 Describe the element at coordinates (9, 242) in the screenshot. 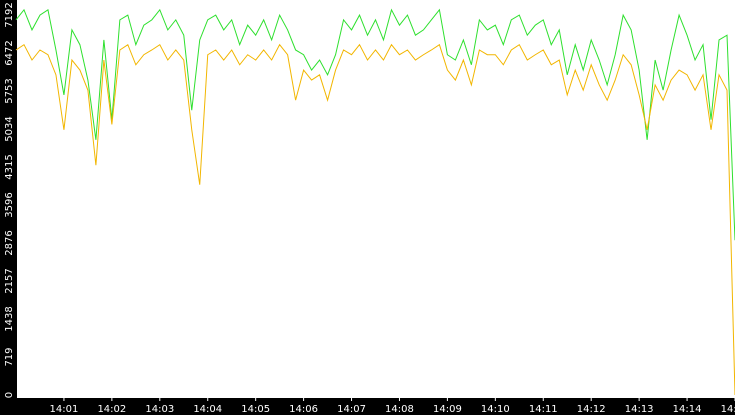

I see `y-tick-label: 2876` at that location.